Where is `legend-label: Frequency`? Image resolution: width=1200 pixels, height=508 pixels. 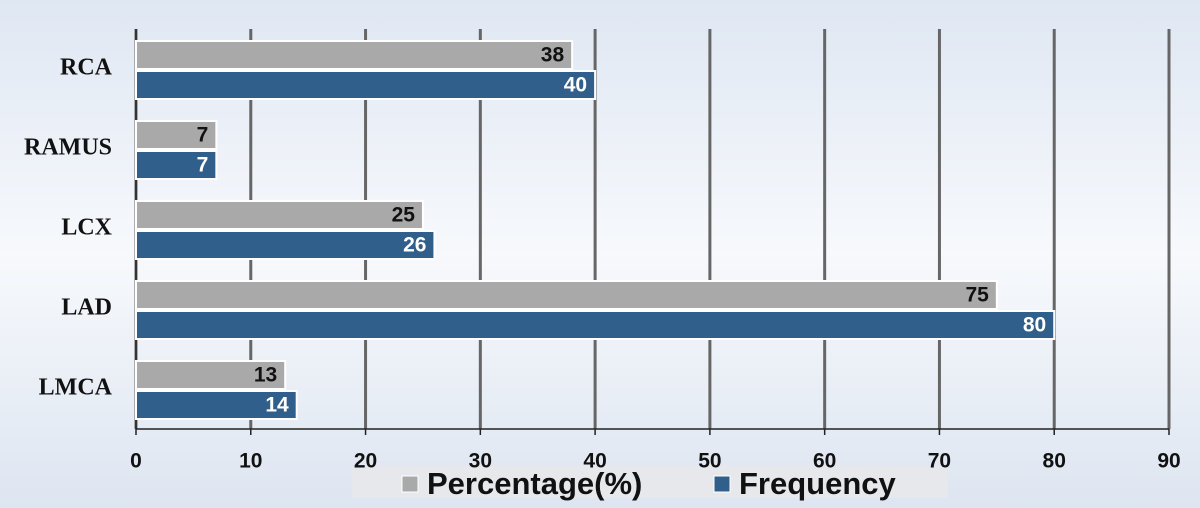
legend-label: Frequency is located at coordinates (818, 483).